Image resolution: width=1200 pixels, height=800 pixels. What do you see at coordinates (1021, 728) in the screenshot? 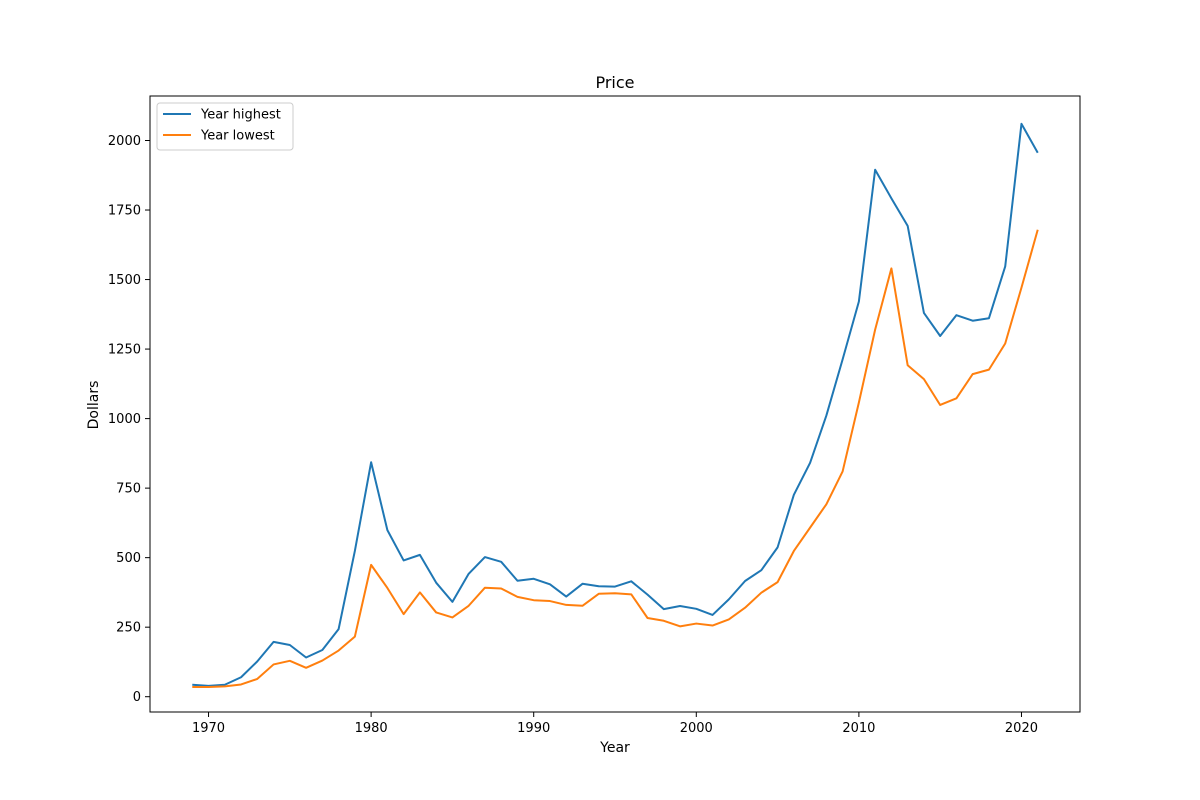
I see `x-tick-label: 2020` at bounding box center [1021, 728].